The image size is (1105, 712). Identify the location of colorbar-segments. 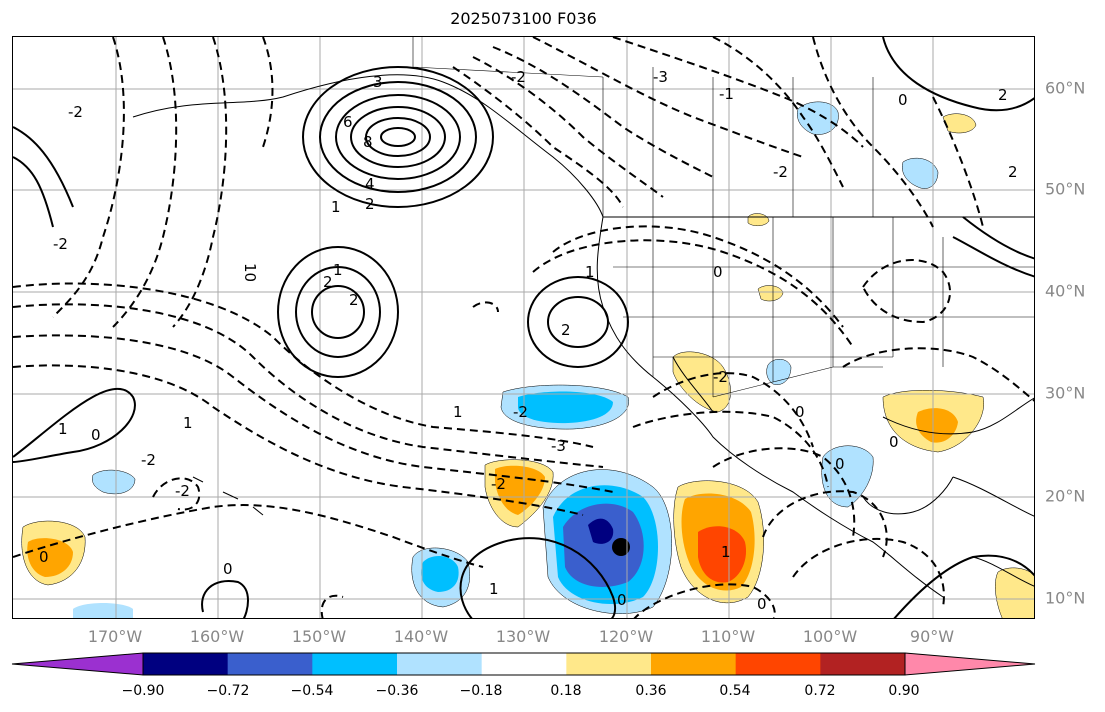
(523, 664).